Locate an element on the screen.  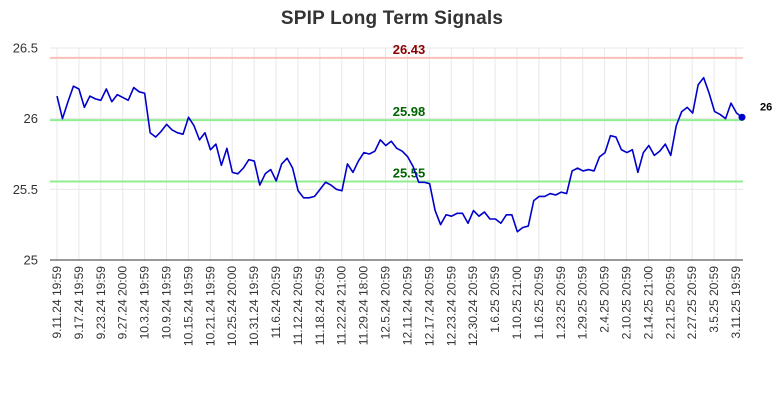
last-value-label: 26 is located at coordinates (766, 107).